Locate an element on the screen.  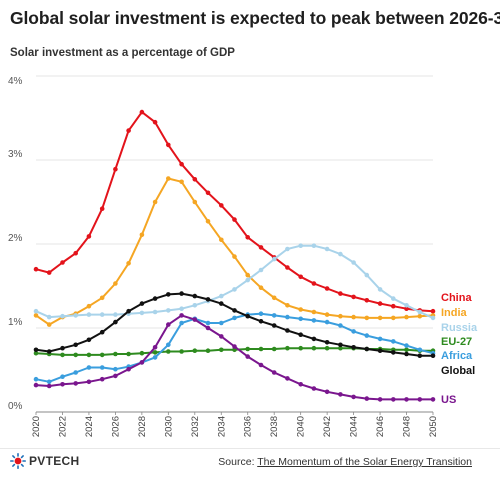
x-tick-label: 2050 is located at coordinates (433, 426).